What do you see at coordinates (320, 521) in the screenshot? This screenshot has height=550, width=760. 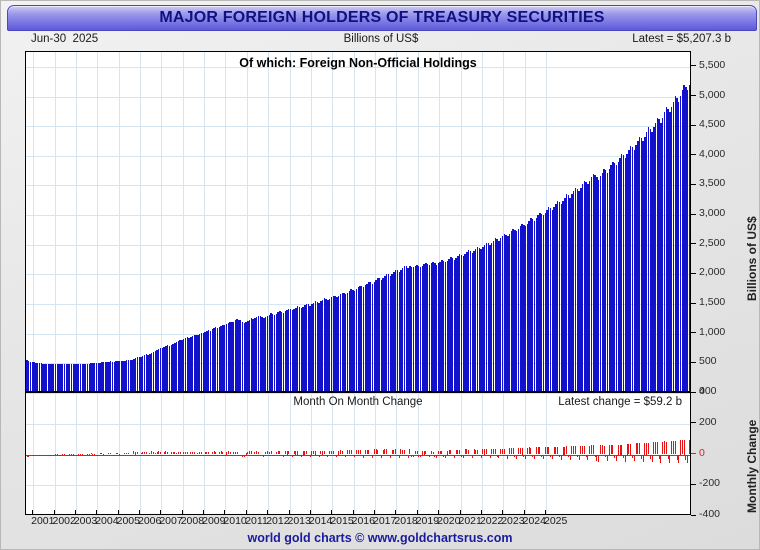 I see `x-axis-tick-label: 2014` at bounding box center [320, 521].